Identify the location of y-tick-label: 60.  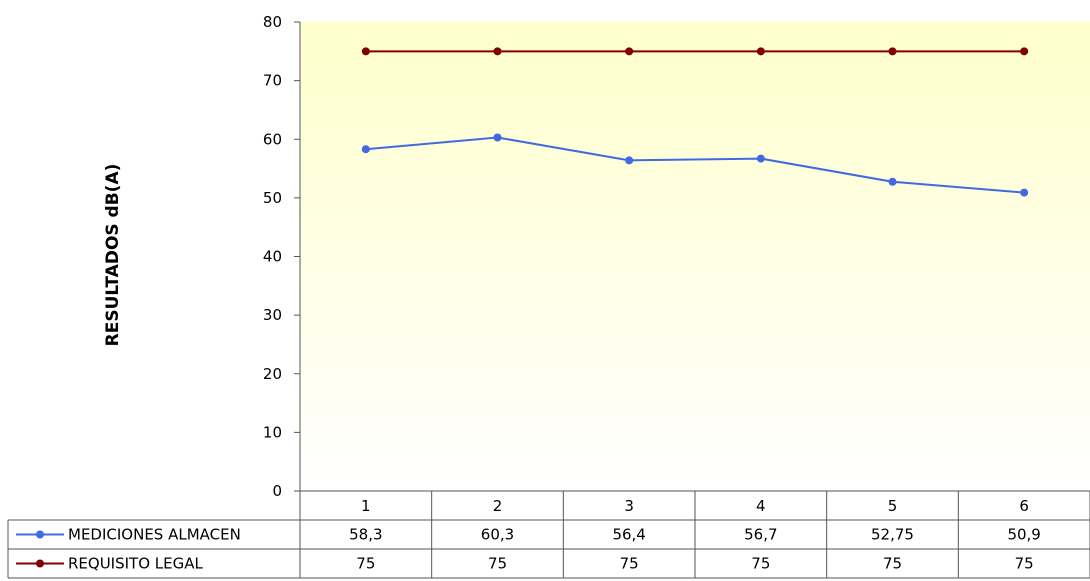
(272, 139).